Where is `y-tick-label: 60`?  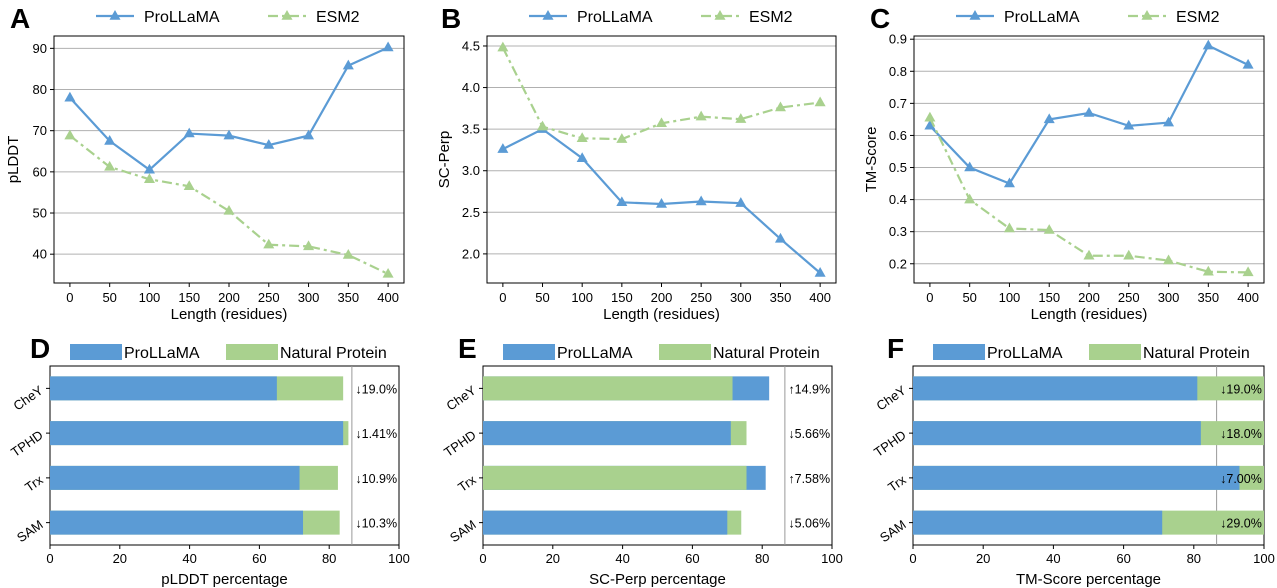 y-tick-label: 60 is located at coordinates (40, 171).